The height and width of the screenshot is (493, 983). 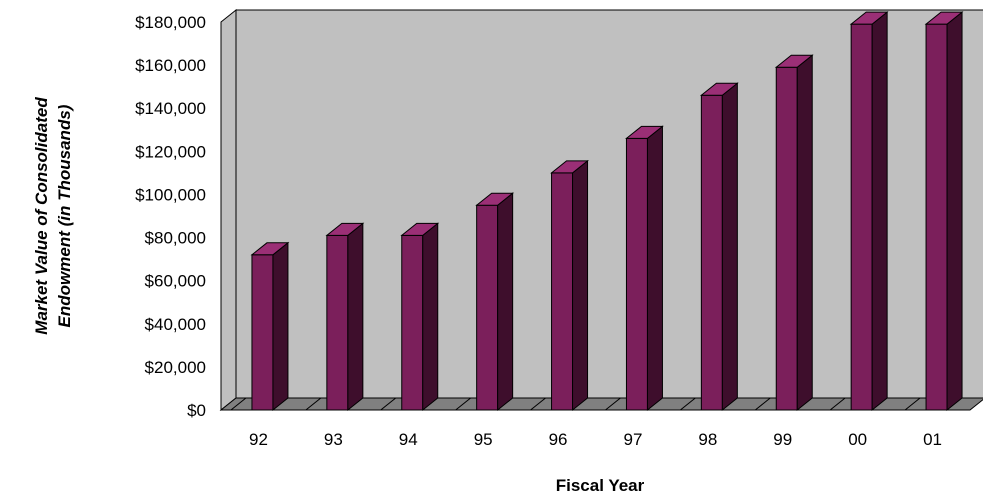 What do you see at coordinates (483, 439) in the screenshot?
I see `x-tick-label: 95` at bounding box center [483, 439].